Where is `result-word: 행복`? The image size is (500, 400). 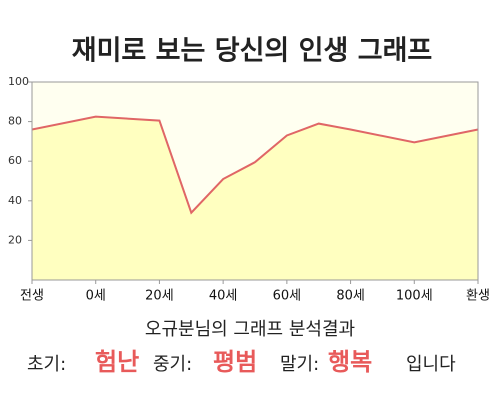
result-word: 행복 is located at coordinates (350, 362).